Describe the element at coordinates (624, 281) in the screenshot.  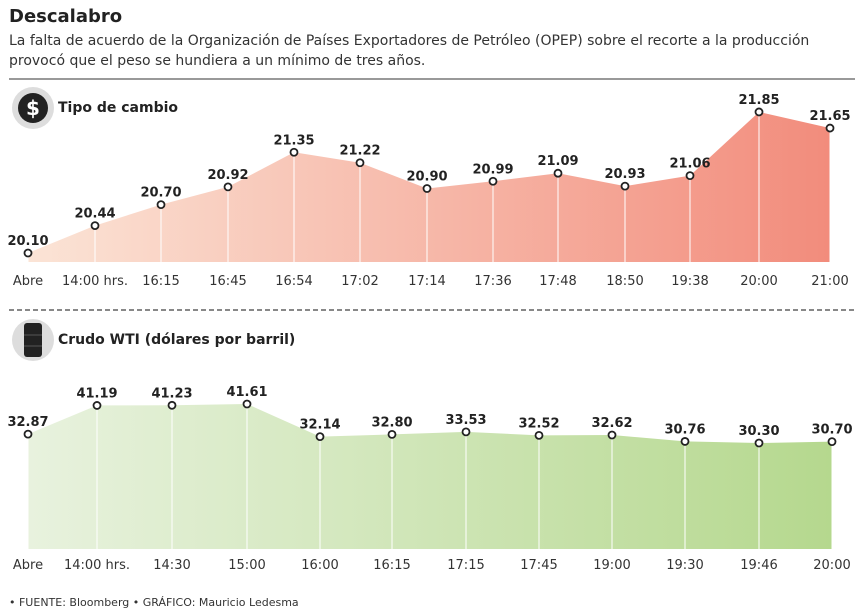
I see `x-tick-label: 18:50` at that location.